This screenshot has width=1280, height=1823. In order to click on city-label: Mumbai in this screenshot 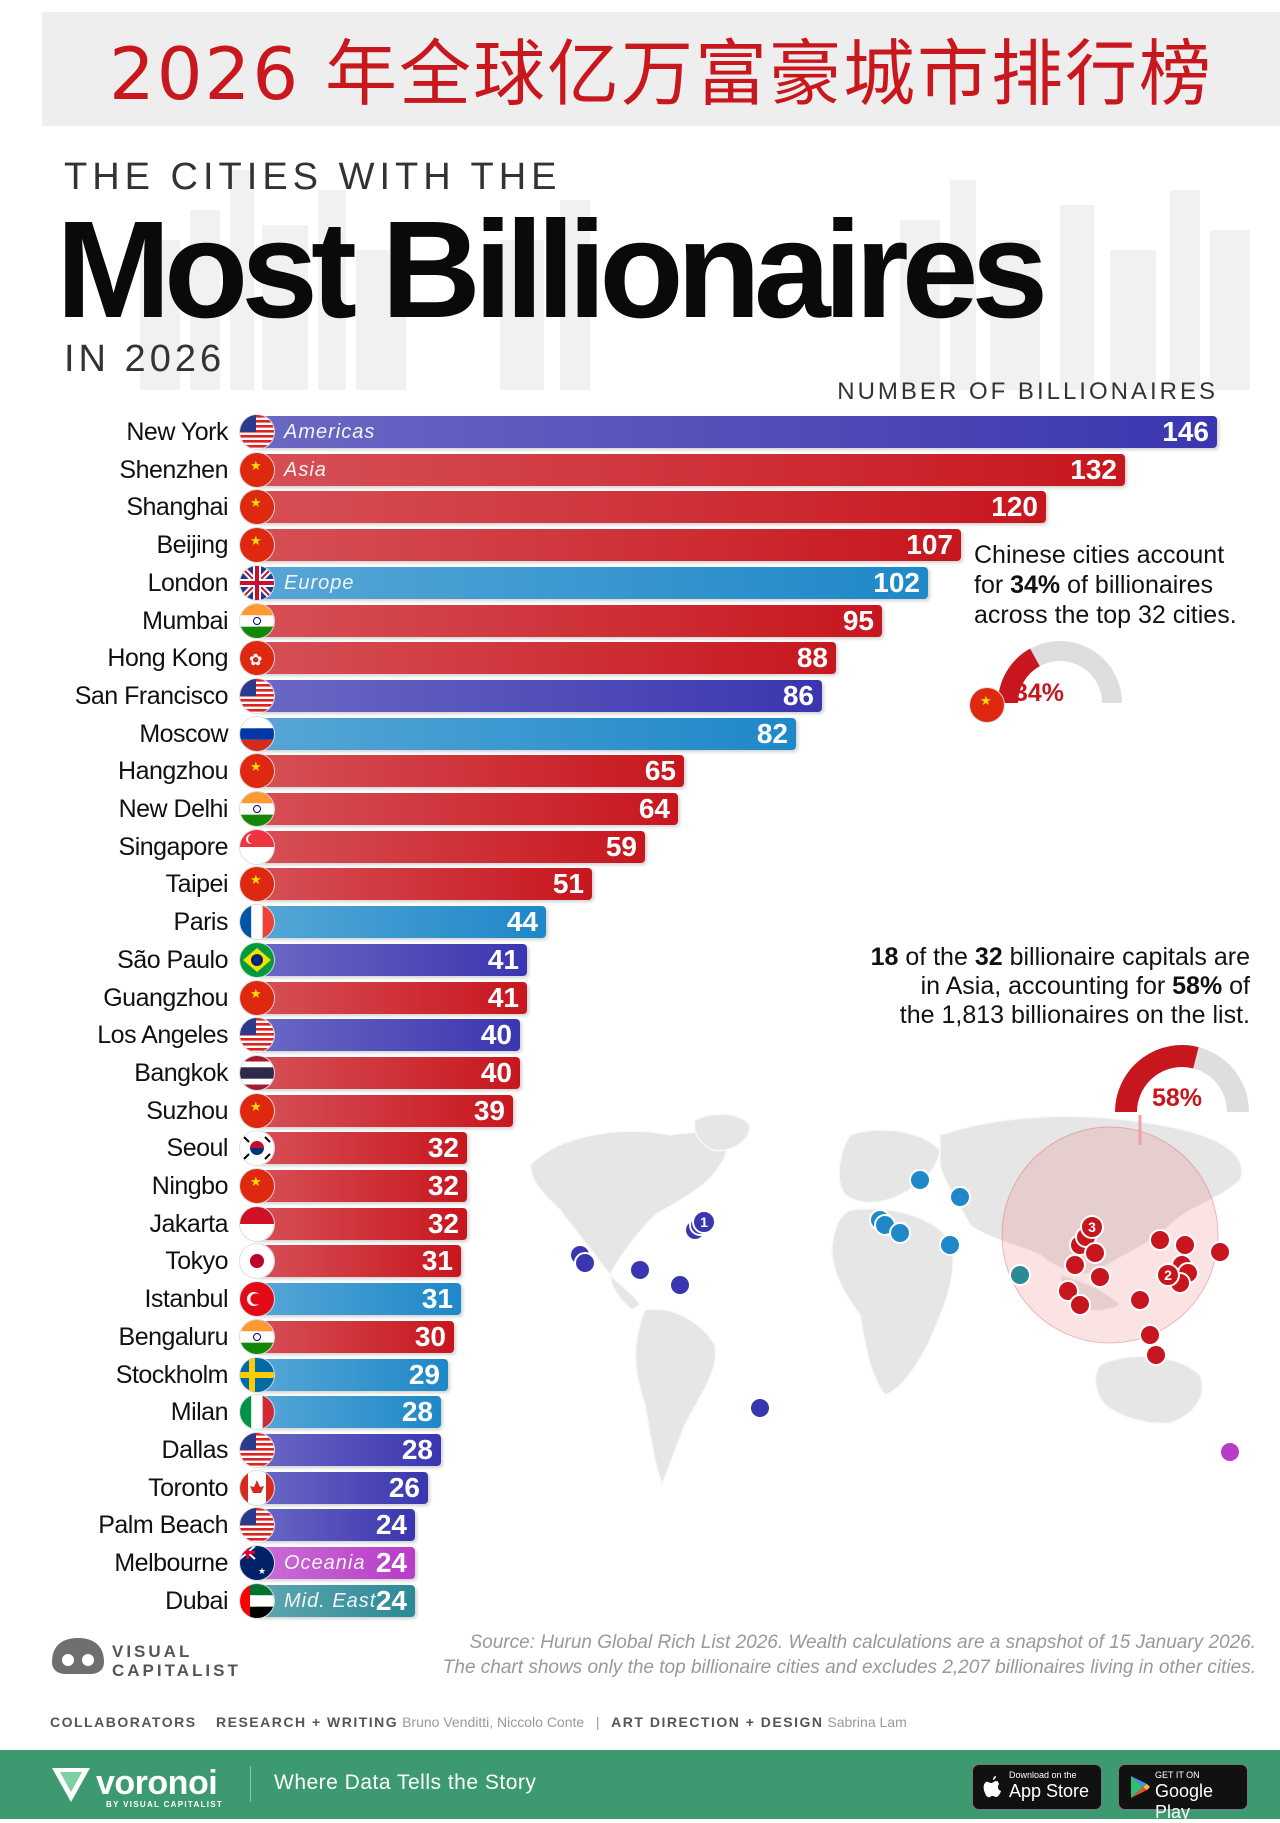, I will do `click(185, 621)`.